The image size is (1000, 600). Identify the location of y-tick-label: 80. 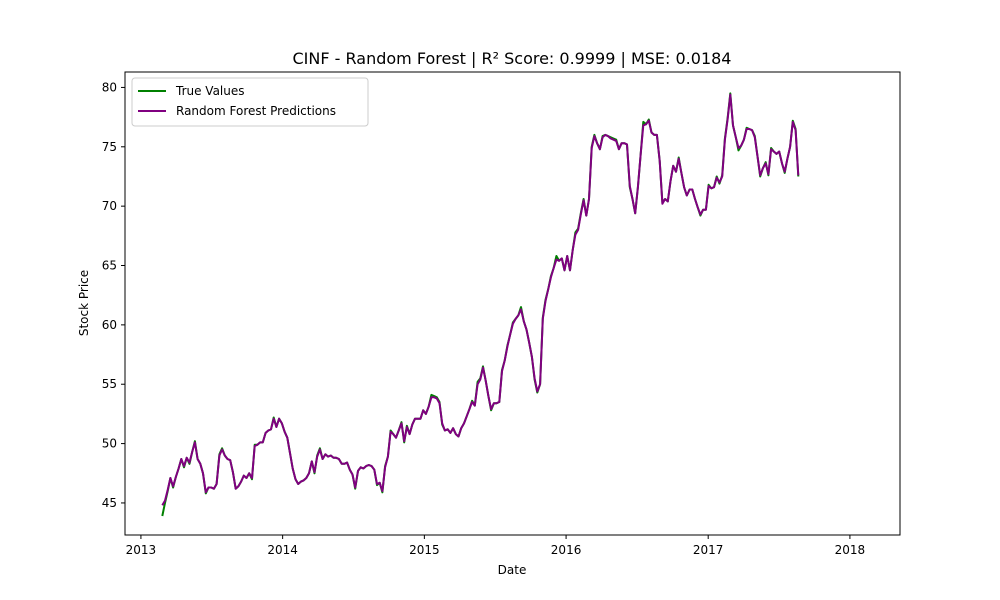
(109, 87).